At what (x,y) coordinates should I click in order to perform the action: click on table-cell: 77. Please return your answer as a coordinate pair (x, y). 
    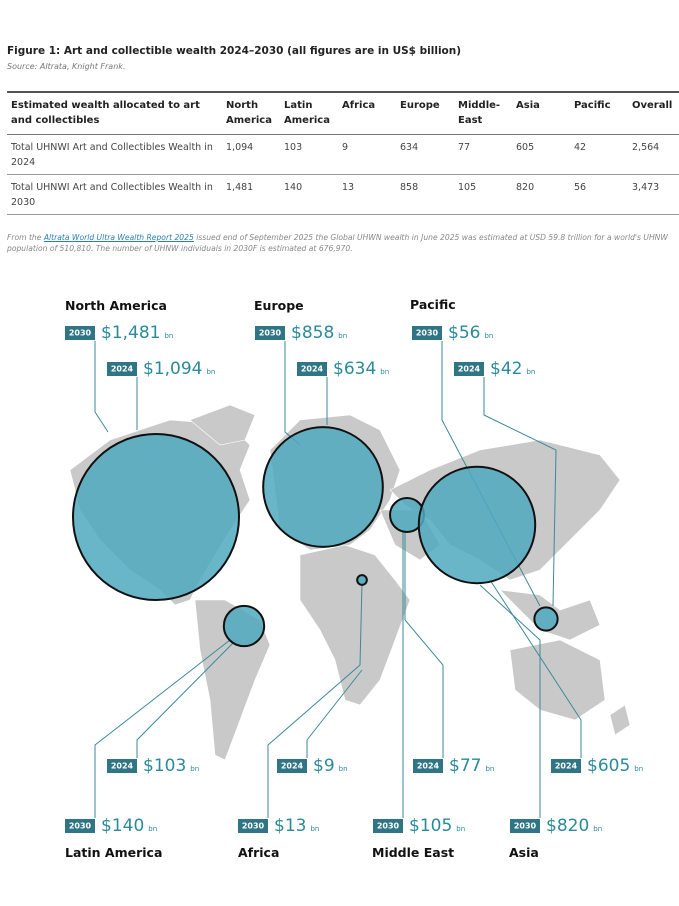
    Looking at the image, I should click on (483, 154).